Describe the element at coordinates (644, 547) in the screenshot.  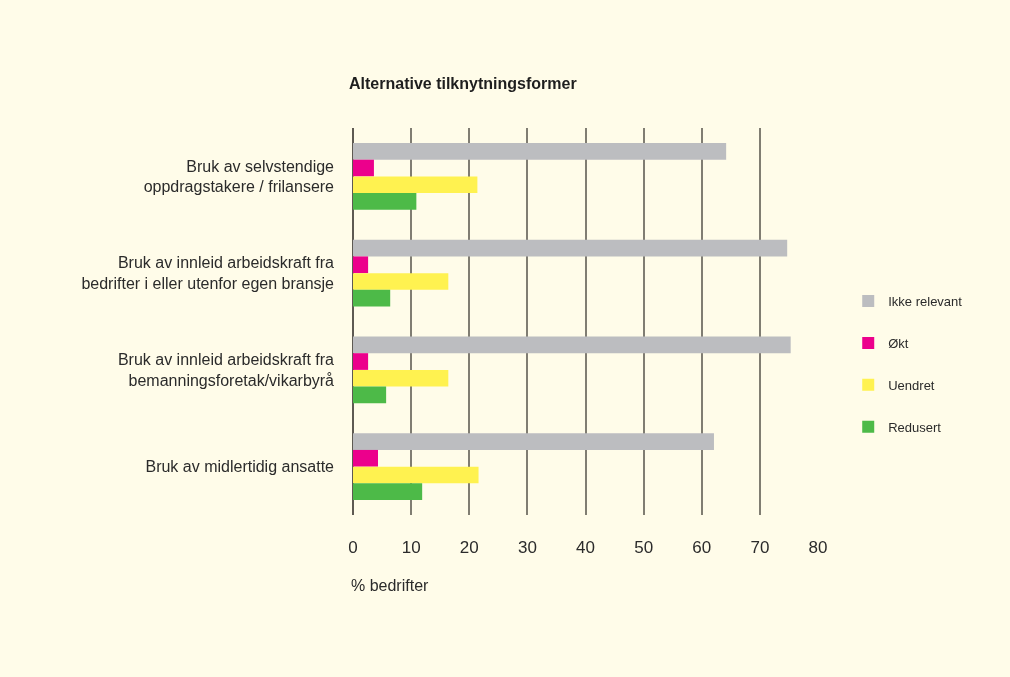
I see `x-tick-label: 50` at that location.